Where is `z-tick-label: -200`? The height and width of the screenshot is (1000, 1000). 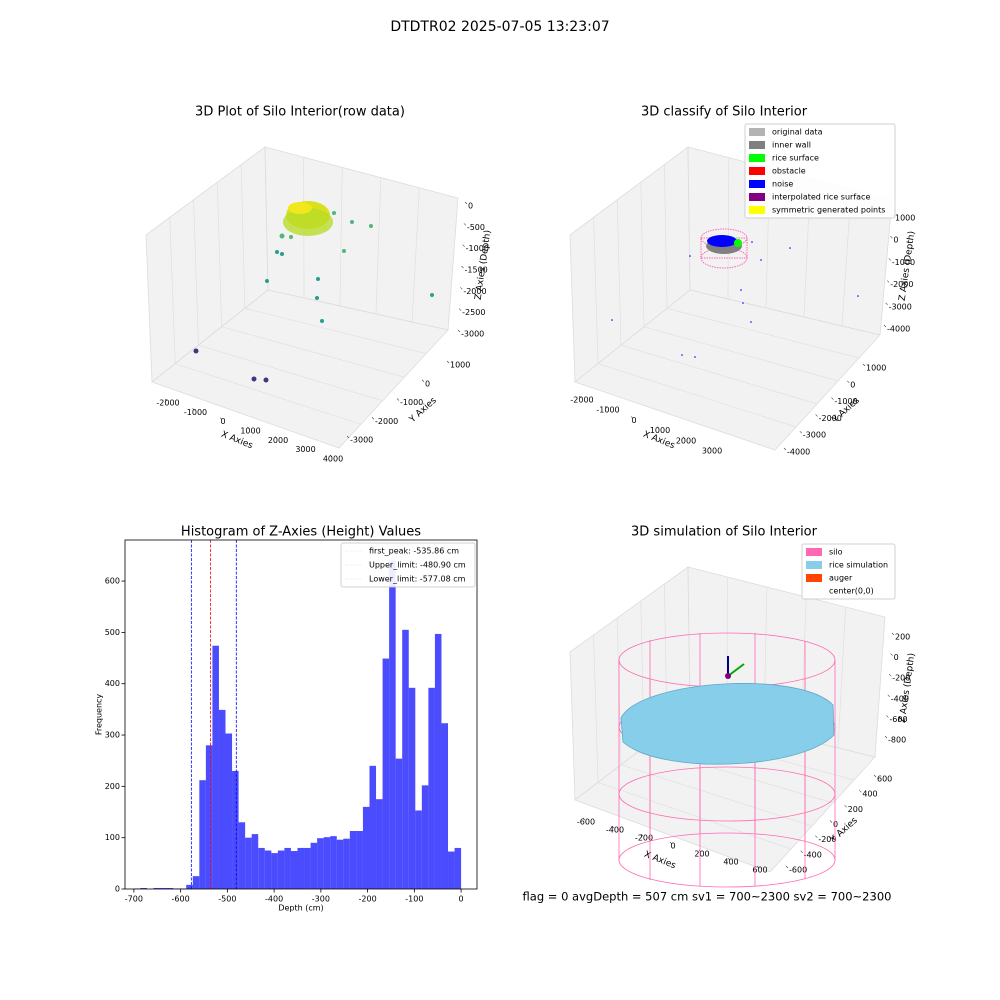 z-tick-label: -200 is located at coordinates (901, 678).